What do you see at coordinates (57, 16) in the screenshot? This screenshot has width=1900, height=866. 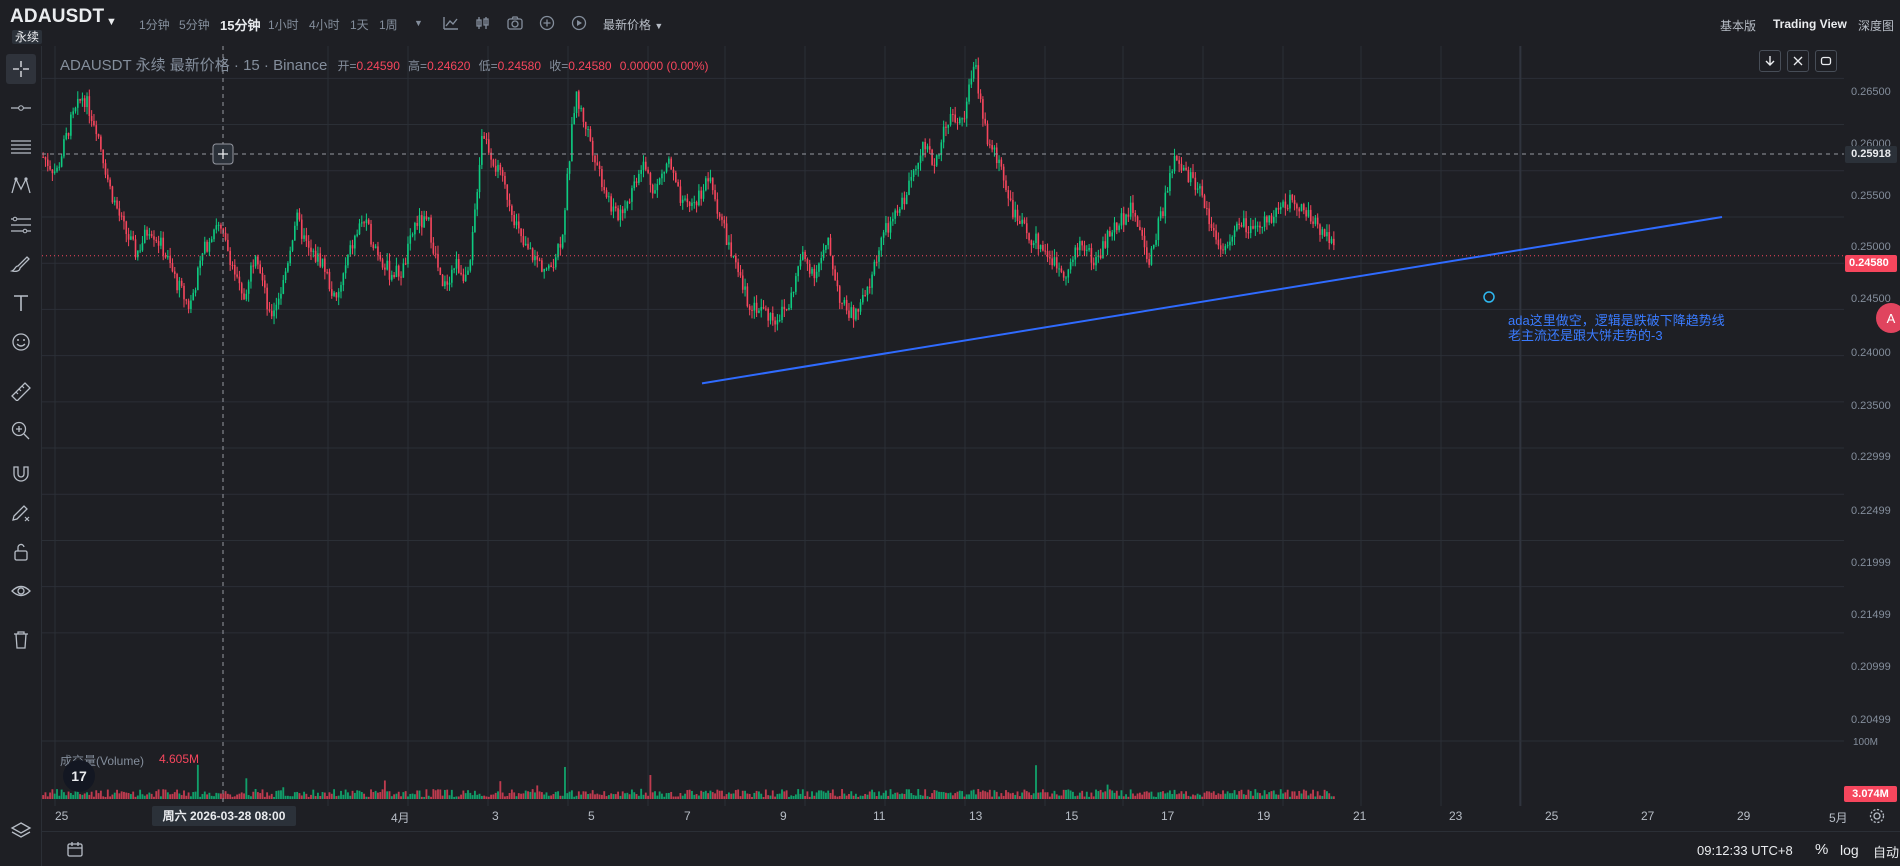 I see `symbol-selector: ADAUSDT` at bounding box center [57, 16].